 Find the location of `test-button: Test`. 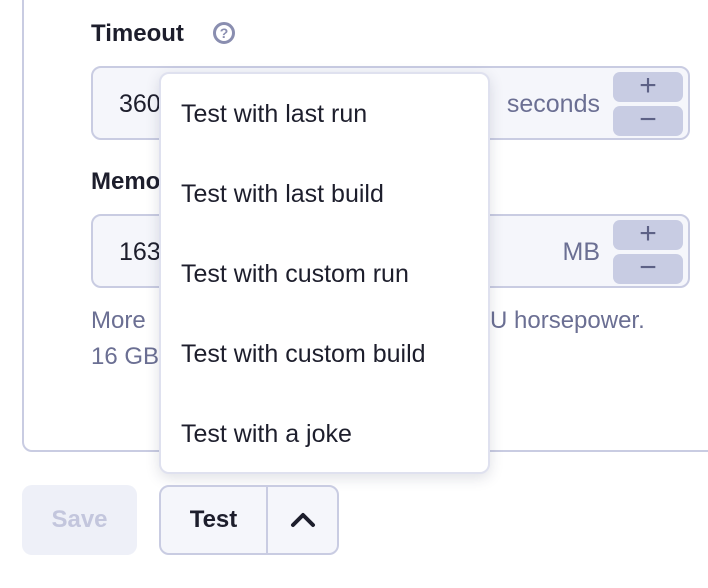

test-button: Test is located at coordinates (214, 520).